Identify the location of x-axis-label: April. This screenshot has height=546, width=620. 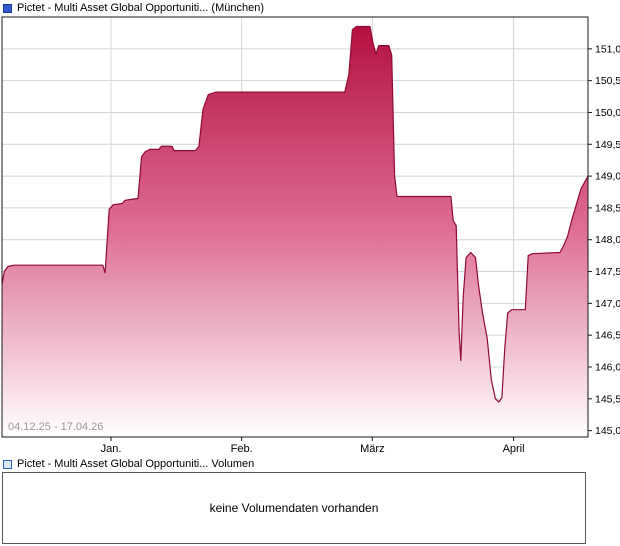
(514, 449).